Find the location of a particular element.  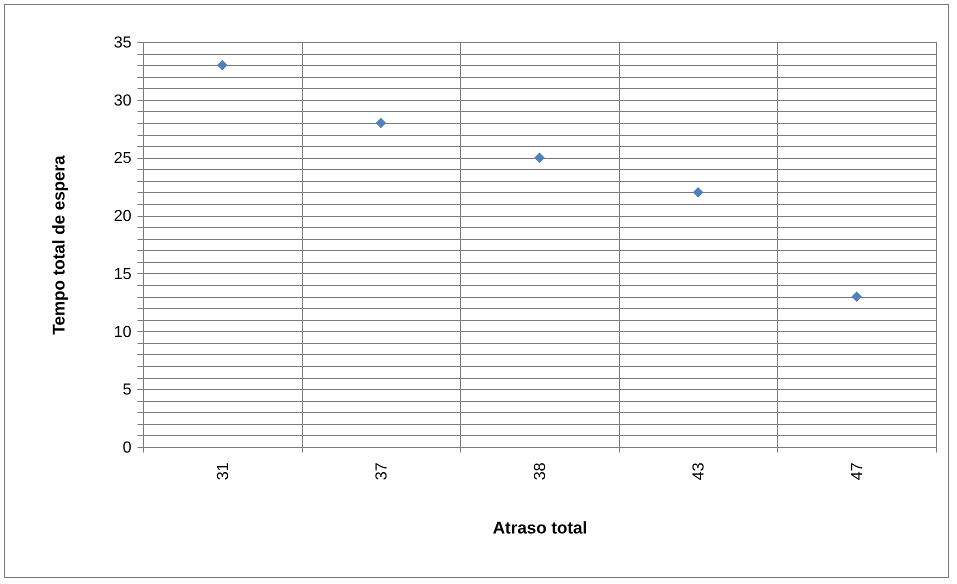

y-tick-label: 5 is located at coordinates (127, 390).